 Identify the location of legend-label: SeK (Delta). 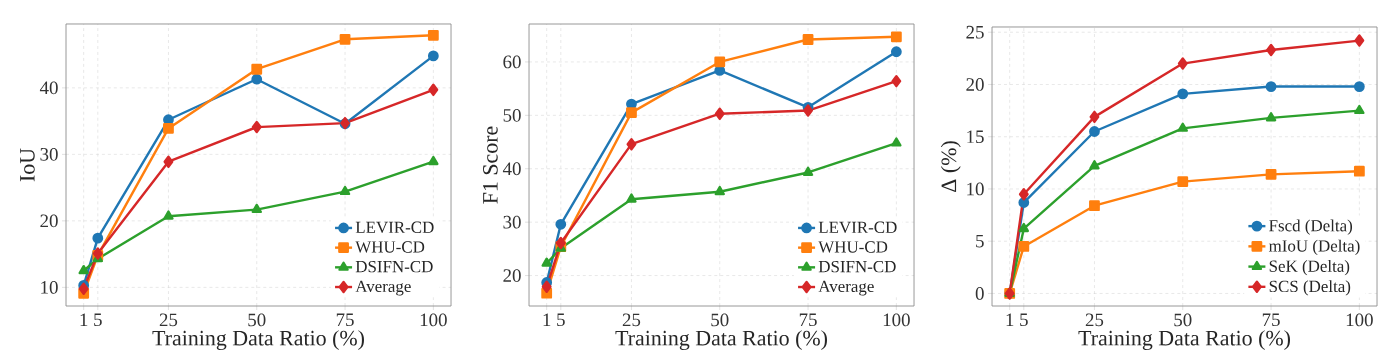
(1309, 267).